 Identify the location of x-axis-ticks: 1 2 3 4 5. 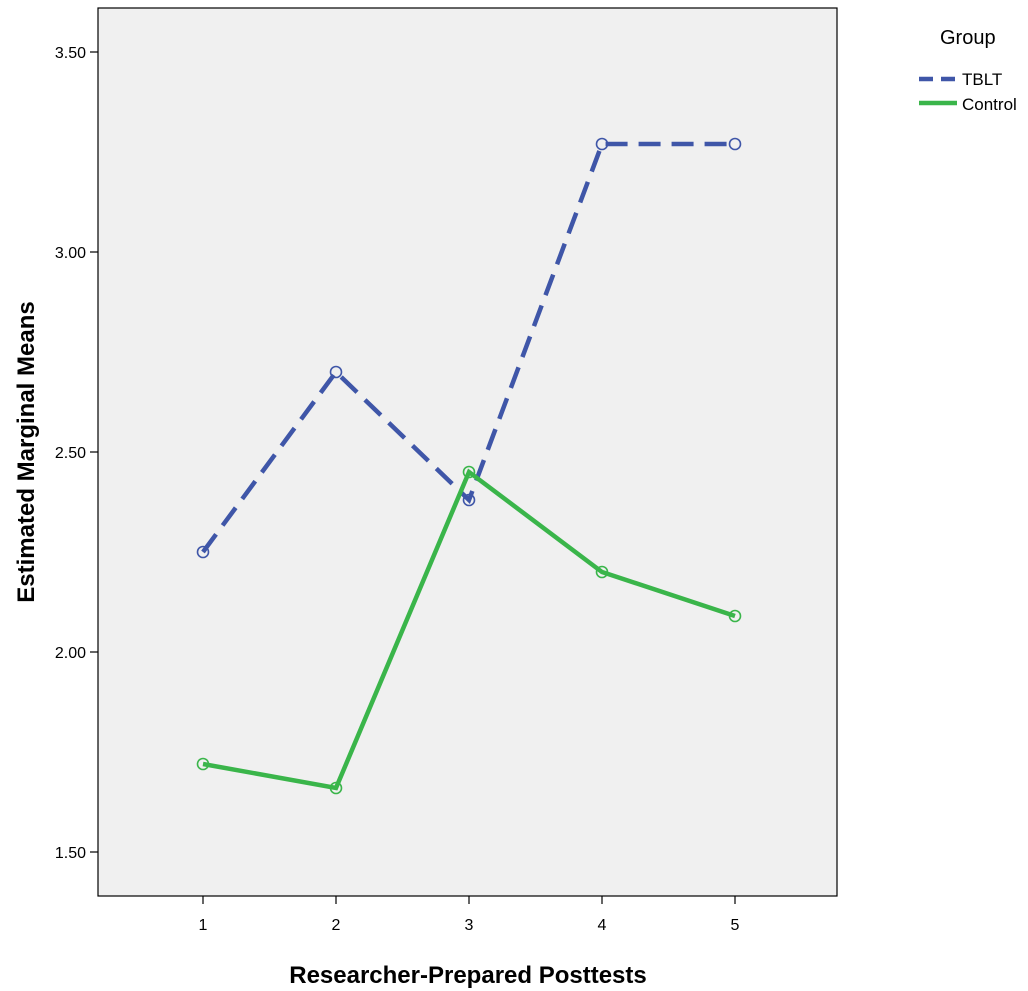
(469, 915).